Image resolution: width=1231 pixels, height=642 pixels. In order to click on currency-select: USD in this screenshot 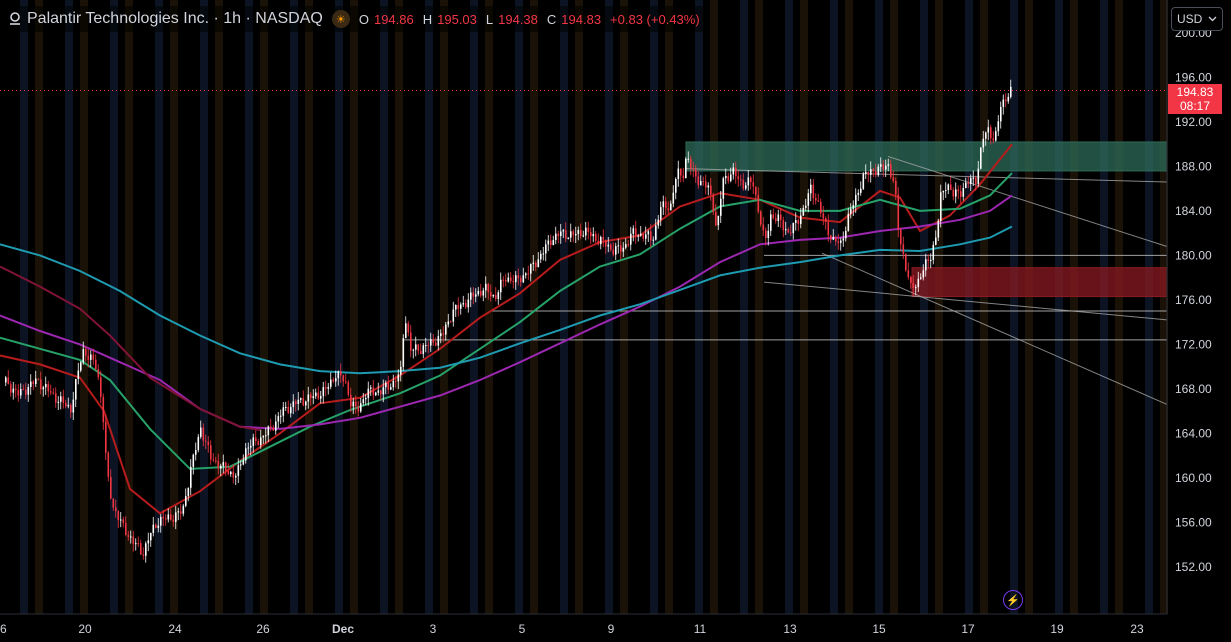, I will do `click(1197, 19)`.